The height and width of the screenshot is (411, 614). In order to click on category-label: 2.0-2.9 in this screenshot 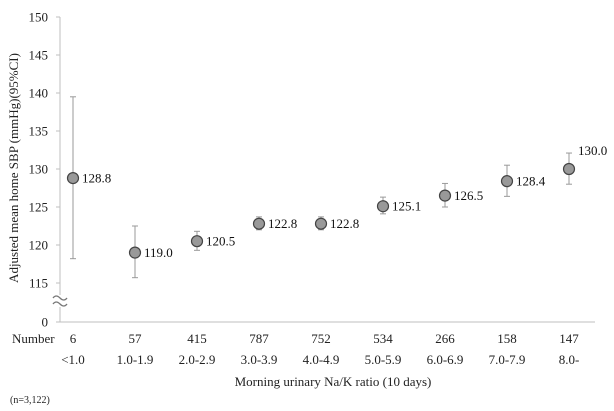, I will do `click(197, 359)`.